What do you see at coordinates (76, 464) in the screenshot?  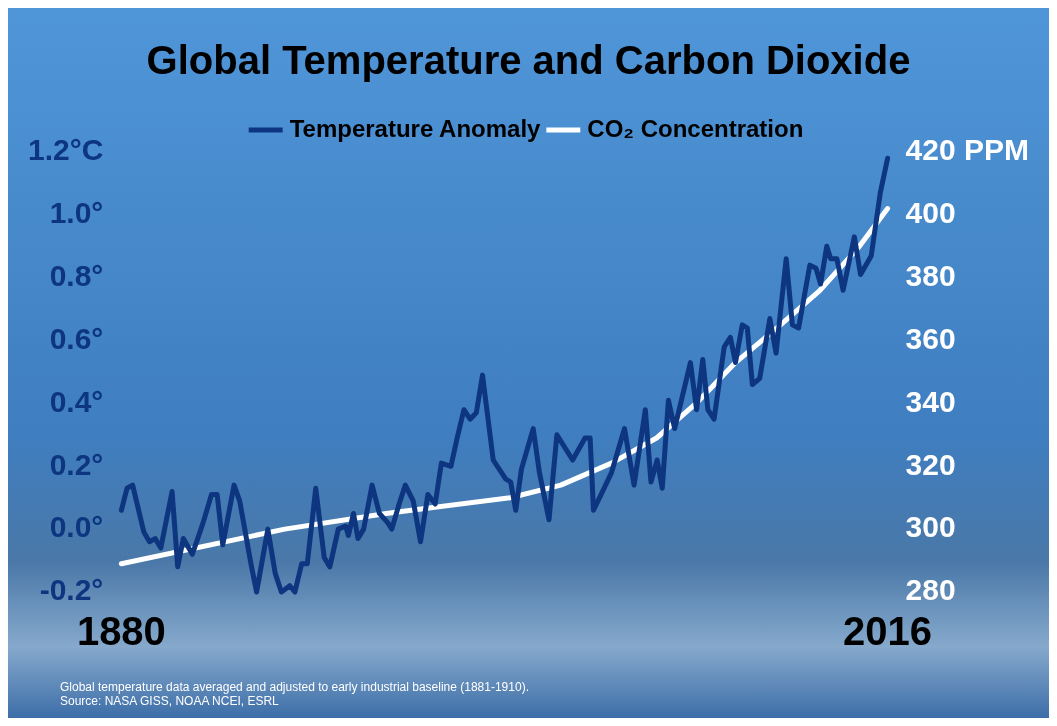 I see `y-tick-label: 0.2°` at bounding box center [76, 464].